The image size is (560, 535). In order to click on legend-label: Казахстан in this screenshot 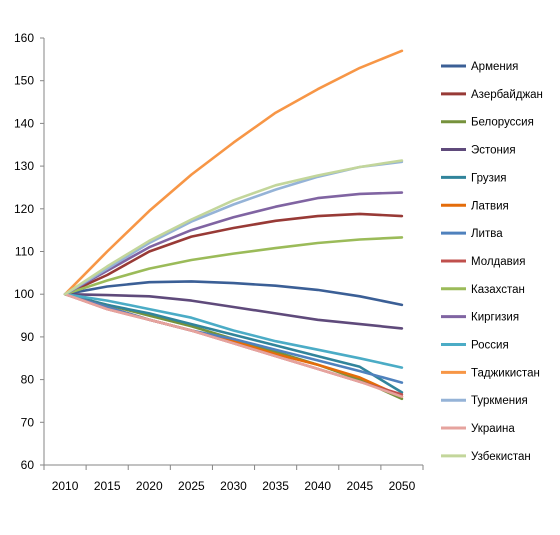, I will do `click(498, 290)`.